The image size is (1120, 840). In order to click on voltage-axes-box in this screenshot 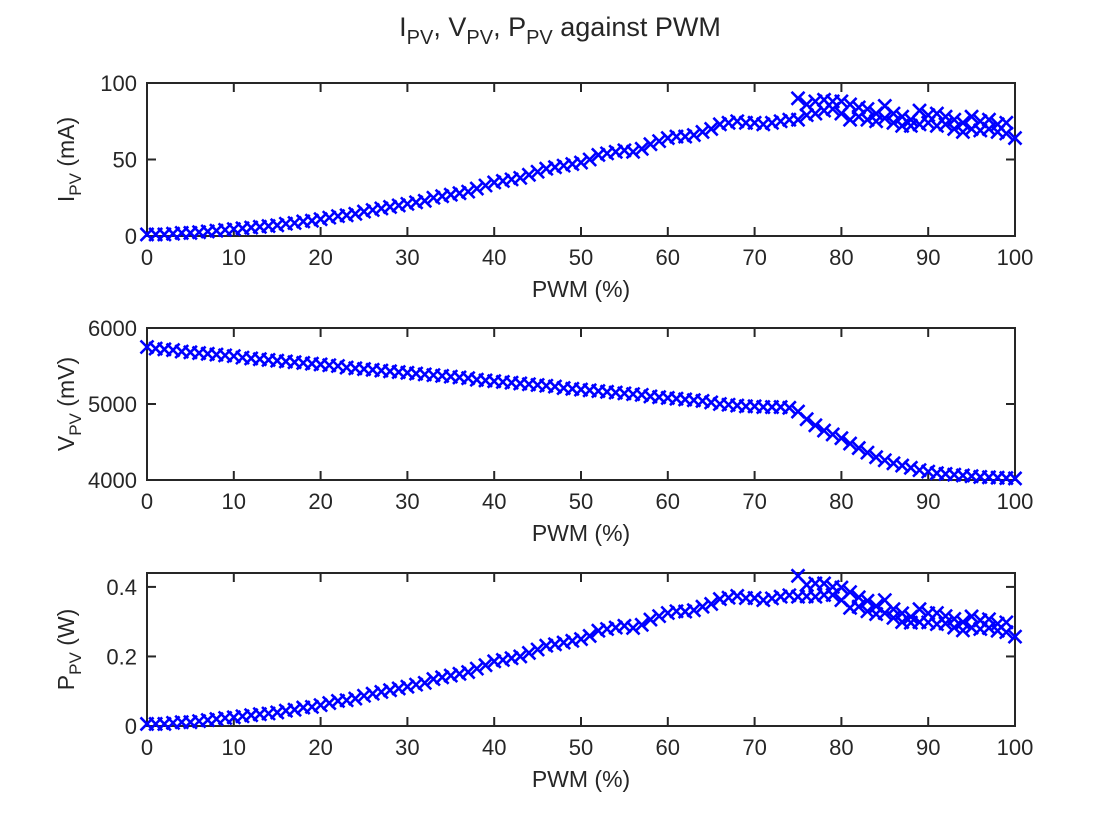, I will do `click(581, 404)`.